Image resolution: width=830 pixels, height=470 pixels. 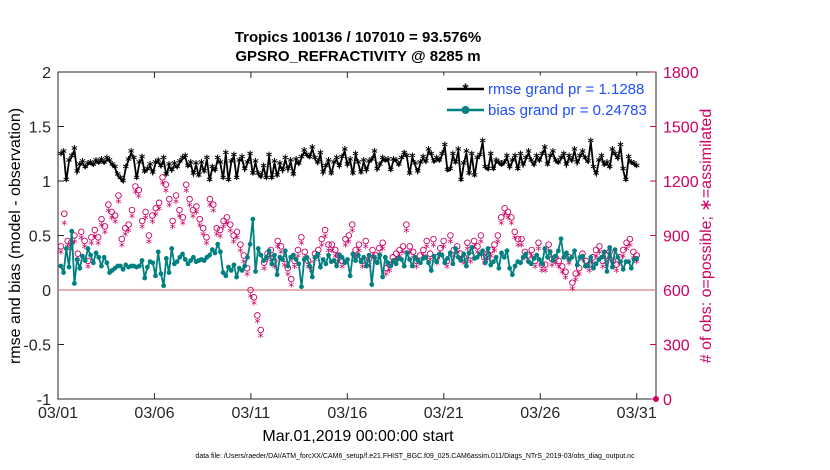 I want to click on x-tick-label: 03/11, so click(x=250, y=413).